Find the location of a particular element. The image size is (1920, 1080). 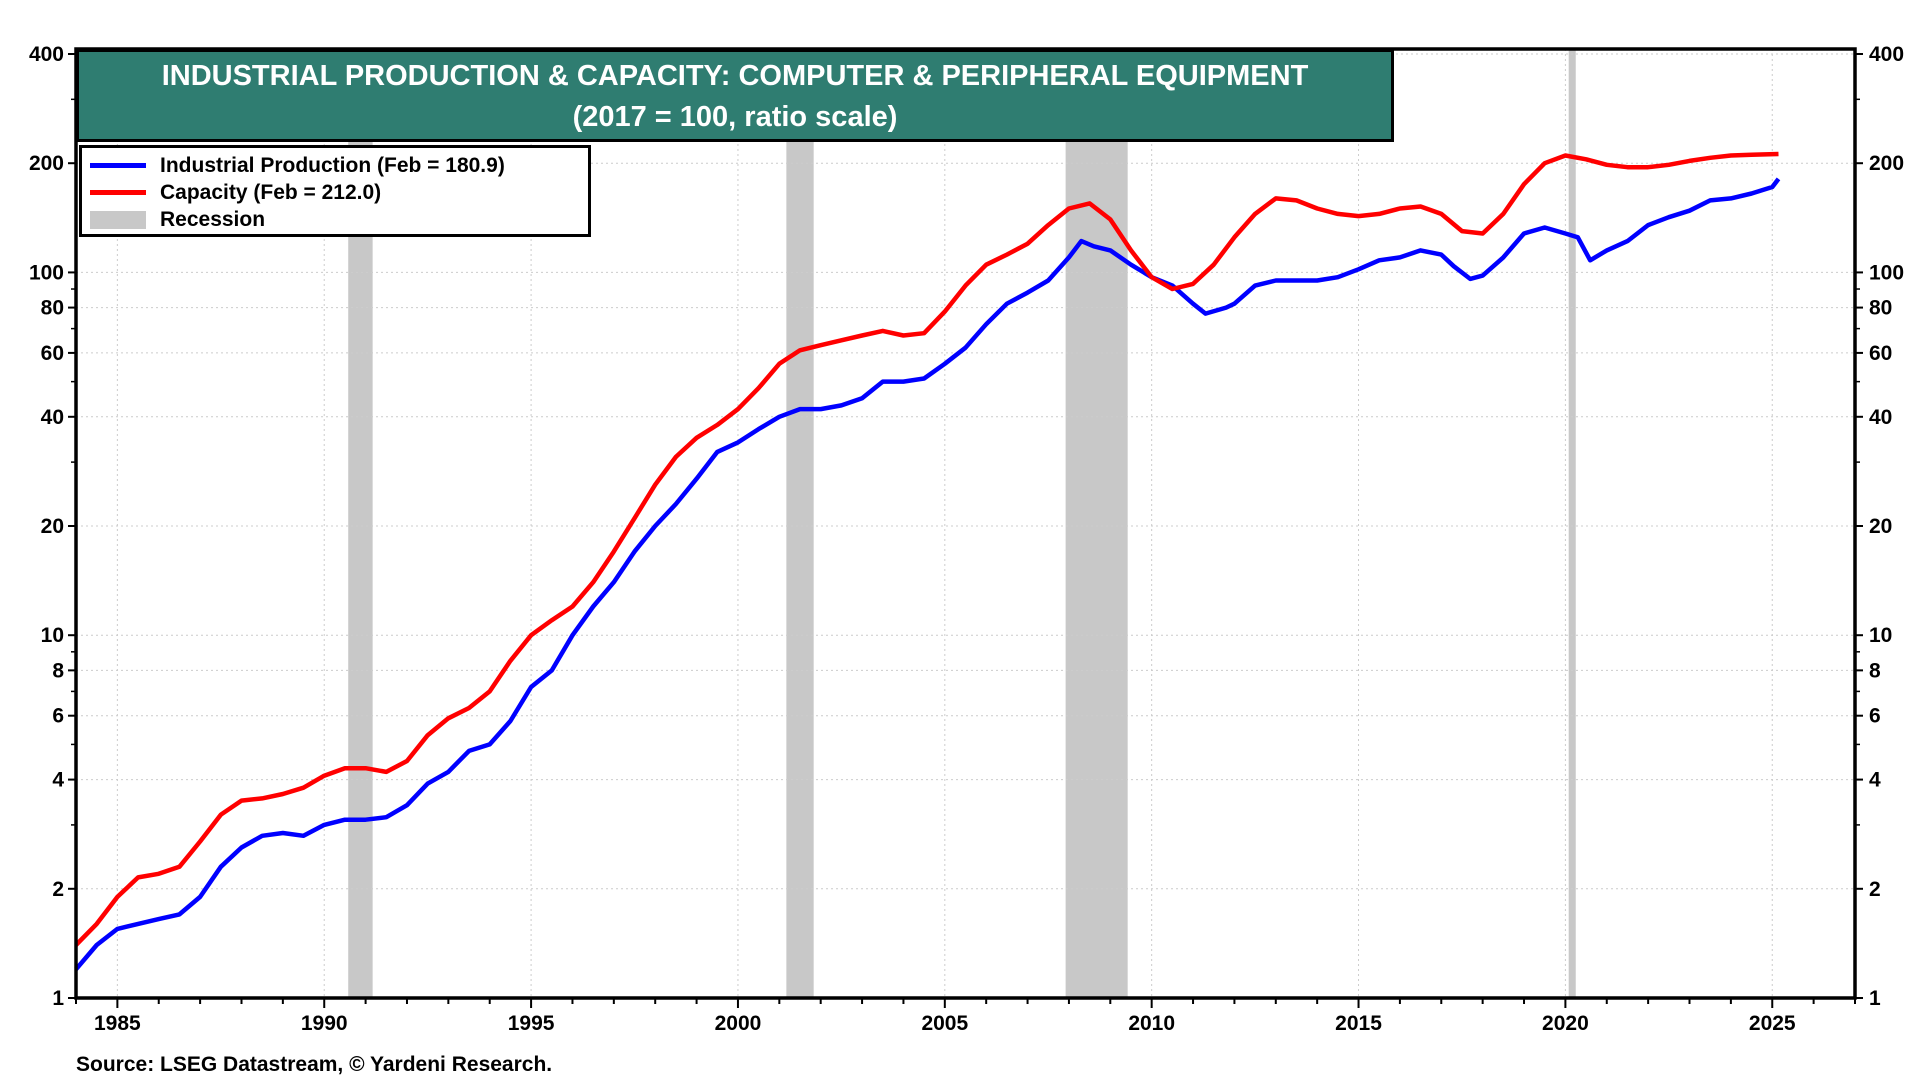

x-tick-label: 2020 is located at coordinates (1565, 1023).